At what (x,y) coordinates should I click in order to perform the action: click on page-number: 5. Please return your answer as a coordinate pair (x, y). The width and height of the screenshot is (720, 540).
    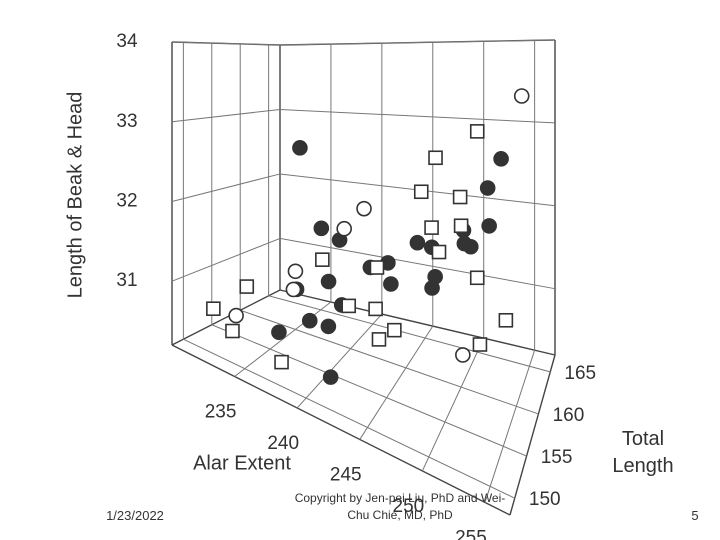
    Looking at the image, I should click on (695, 515).